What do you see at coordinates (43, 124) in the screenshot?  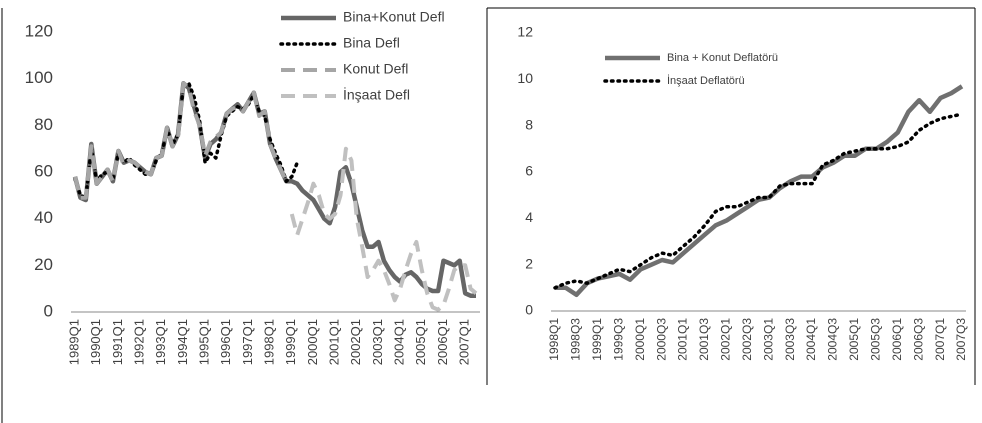 I see `y-tick-label: 80` at bounding box center [43, 124].